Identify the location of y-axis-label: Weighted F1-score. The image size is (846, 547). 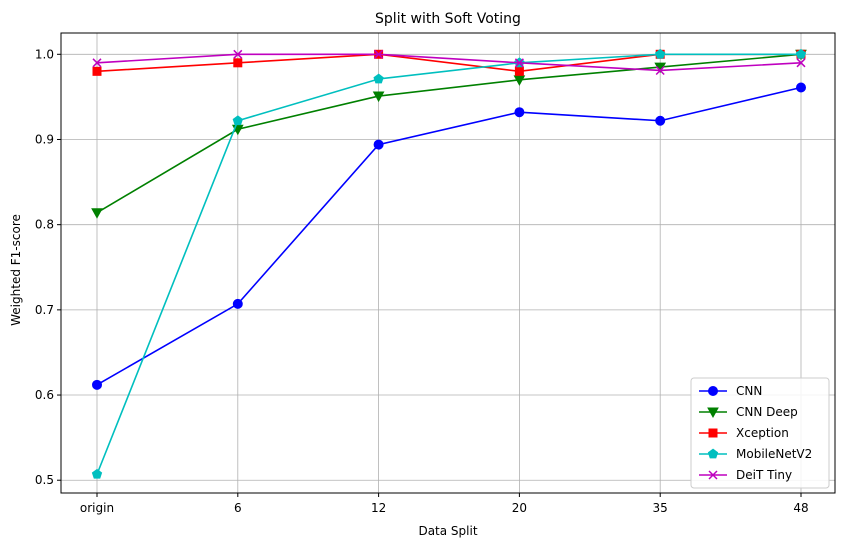
(16, 270).